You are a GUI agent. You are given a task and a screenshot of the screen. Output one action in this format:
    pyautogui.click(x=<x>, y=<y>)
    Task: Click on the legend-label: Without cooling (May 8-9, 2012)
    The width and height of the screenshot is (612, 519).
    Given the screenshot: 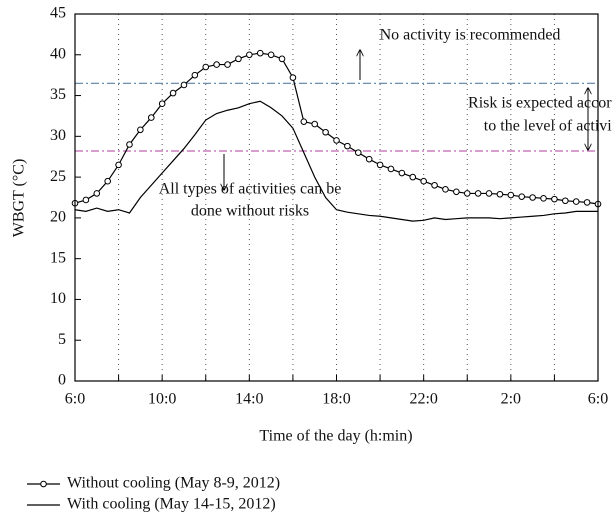 What is the action you would take?
    pyautogui.click(x=173, y=483)
    